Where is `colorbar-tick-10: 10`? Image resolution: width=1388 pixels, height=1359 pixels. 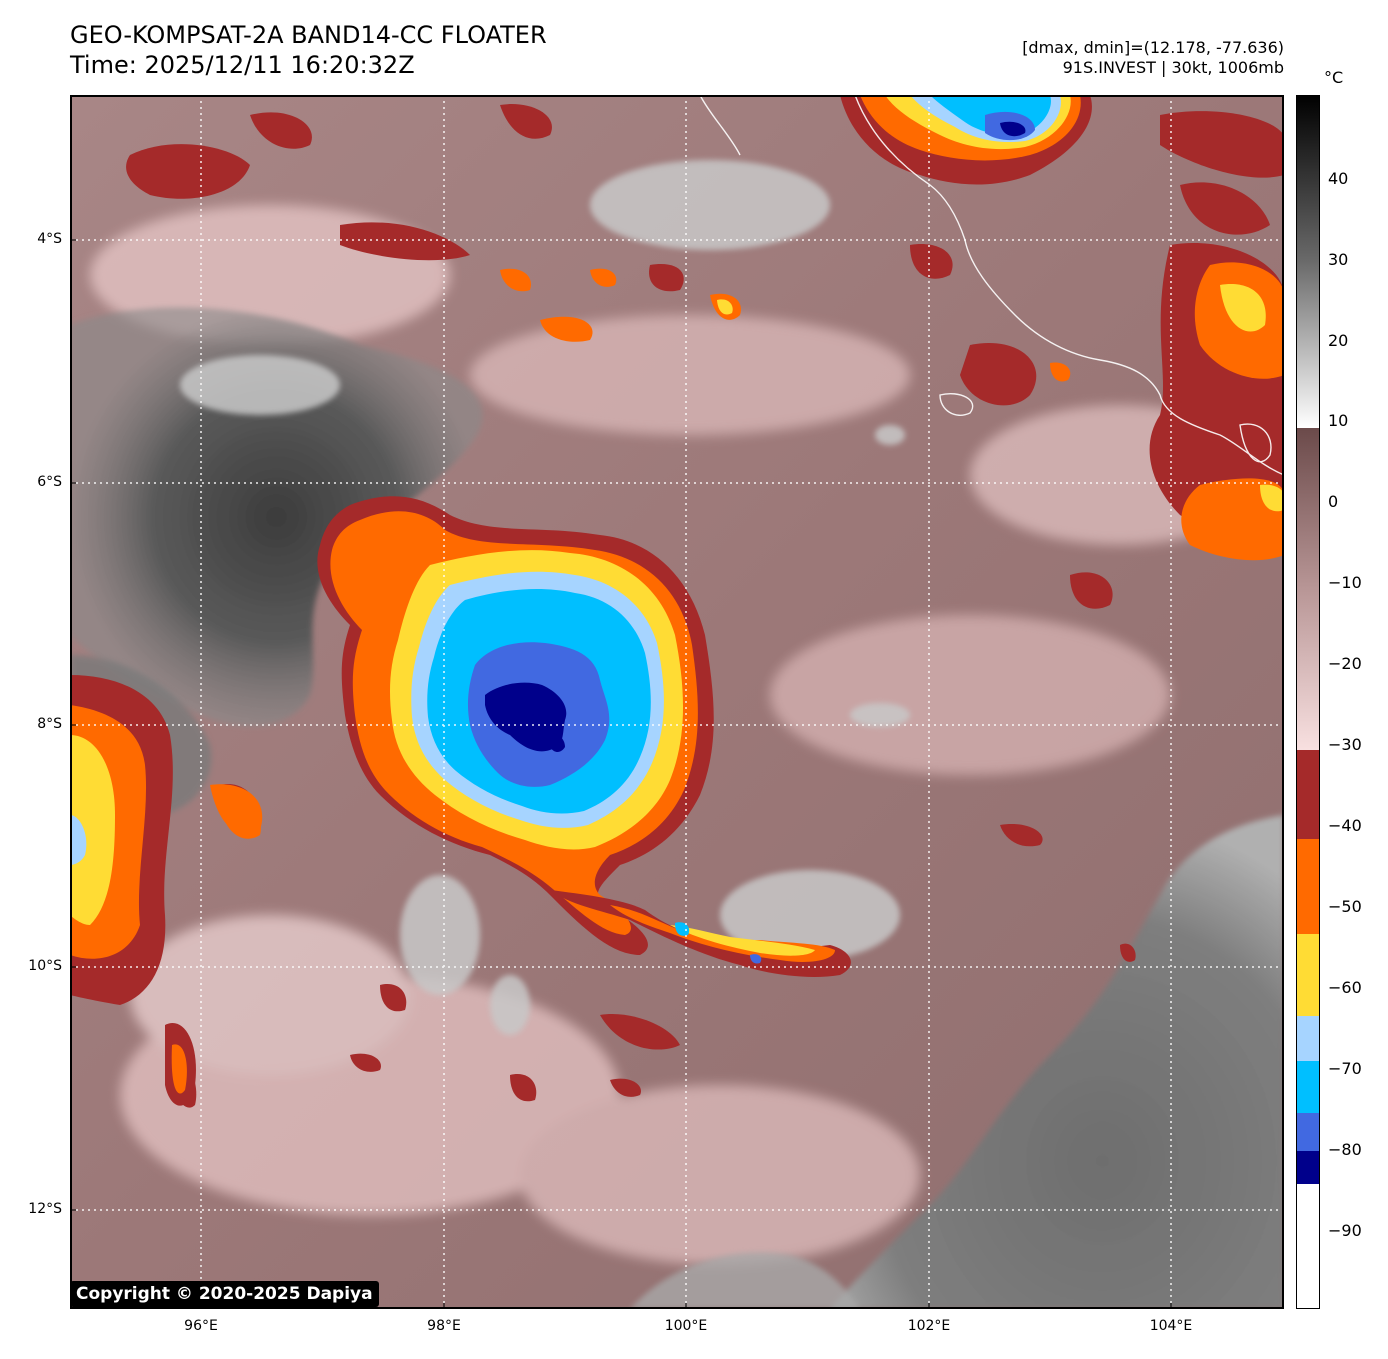
colorbar-tick-10: 10 is located at coordinates (1338, 420).